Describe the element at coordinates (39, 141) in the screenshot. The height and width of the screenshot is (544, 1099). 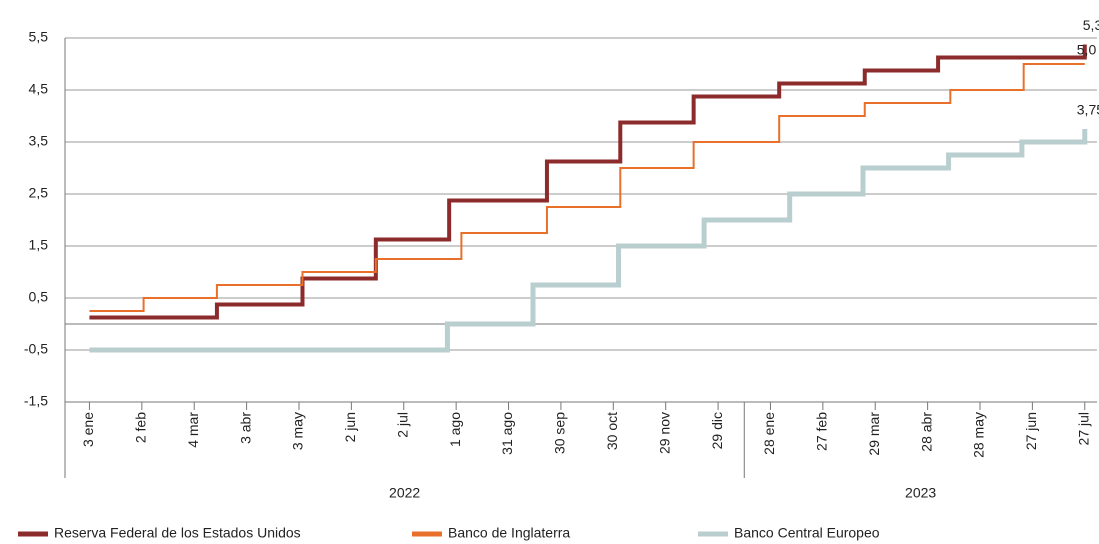
I see `y-tick-label: 3,5` at that location.